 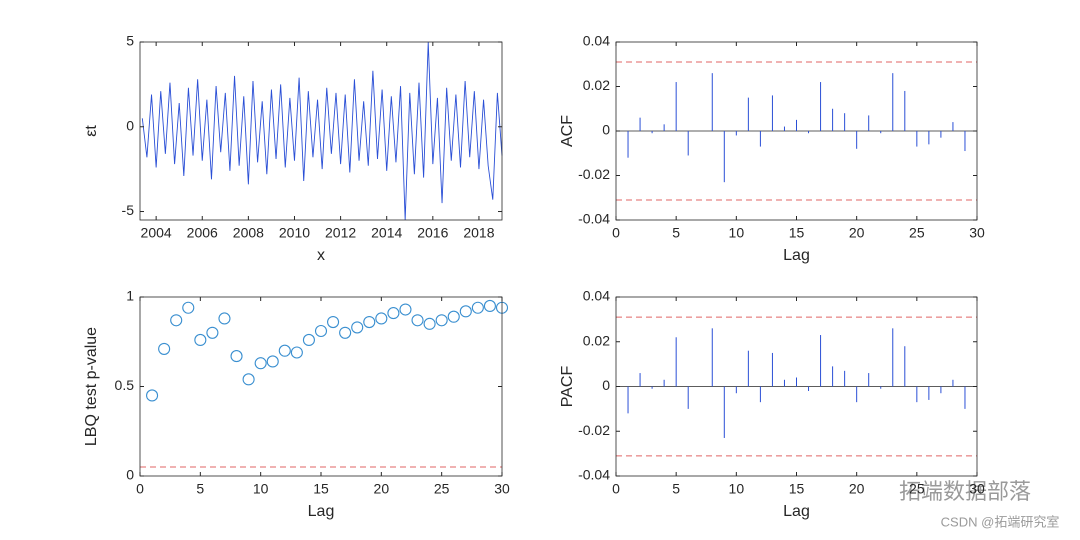 I want to click on x-tick-label: 2016, so click(x=432, y=233).